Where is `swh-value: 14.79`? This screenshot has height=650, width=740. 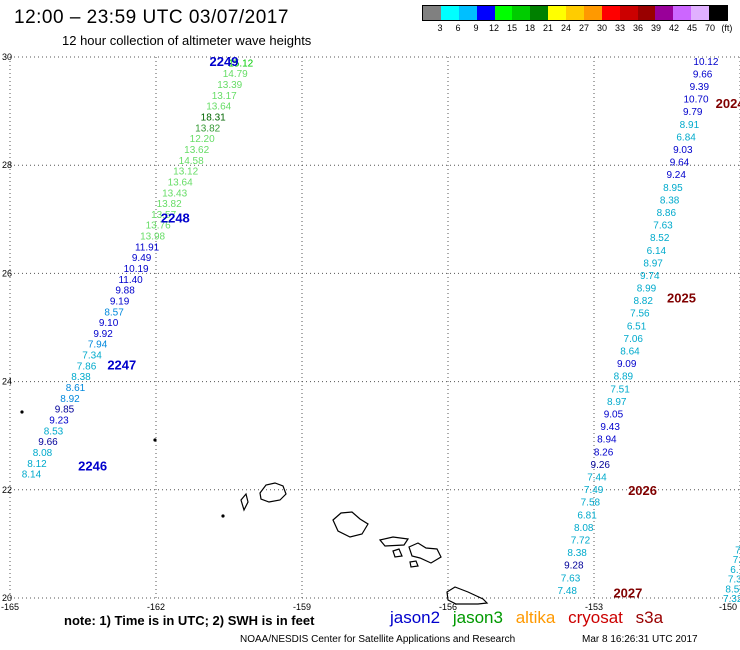
swh-value: 14.79 is located at coordinates (235, 74).